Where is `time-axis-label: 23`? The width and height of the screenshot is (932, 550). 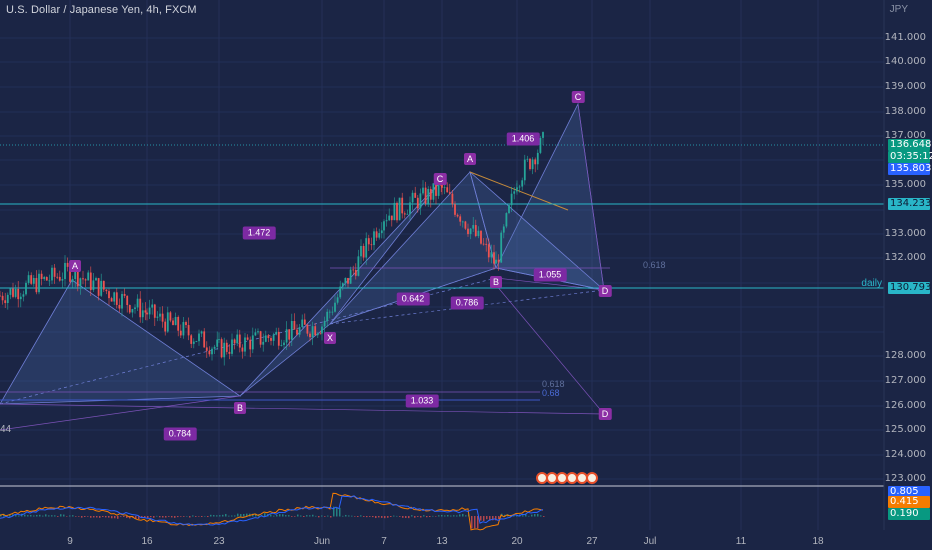
time-axis-label: 23 is located at coordinates (219, 541).